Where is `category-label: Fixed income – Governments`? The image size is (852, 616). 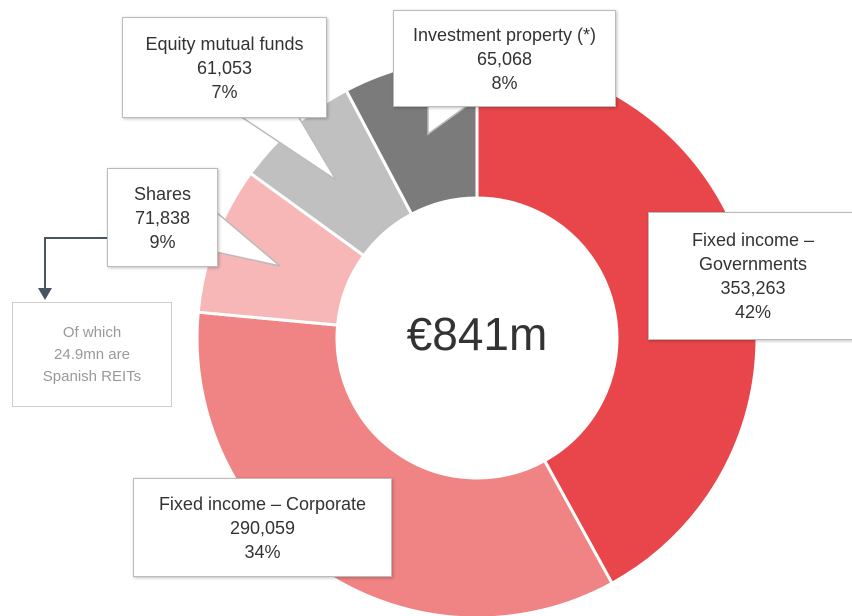 category-label: Fixed income – Governments is located at coordinates (753, 252).